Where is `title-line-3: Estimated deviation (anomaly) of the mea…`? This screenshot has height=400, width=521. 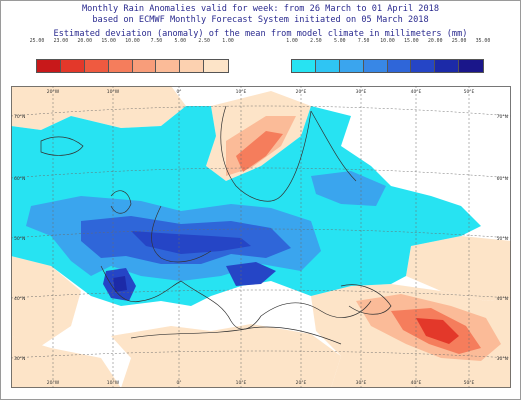
title-line-3: Estimated deviation (anomaly) of the mea… is located at coordinates (260, 34).